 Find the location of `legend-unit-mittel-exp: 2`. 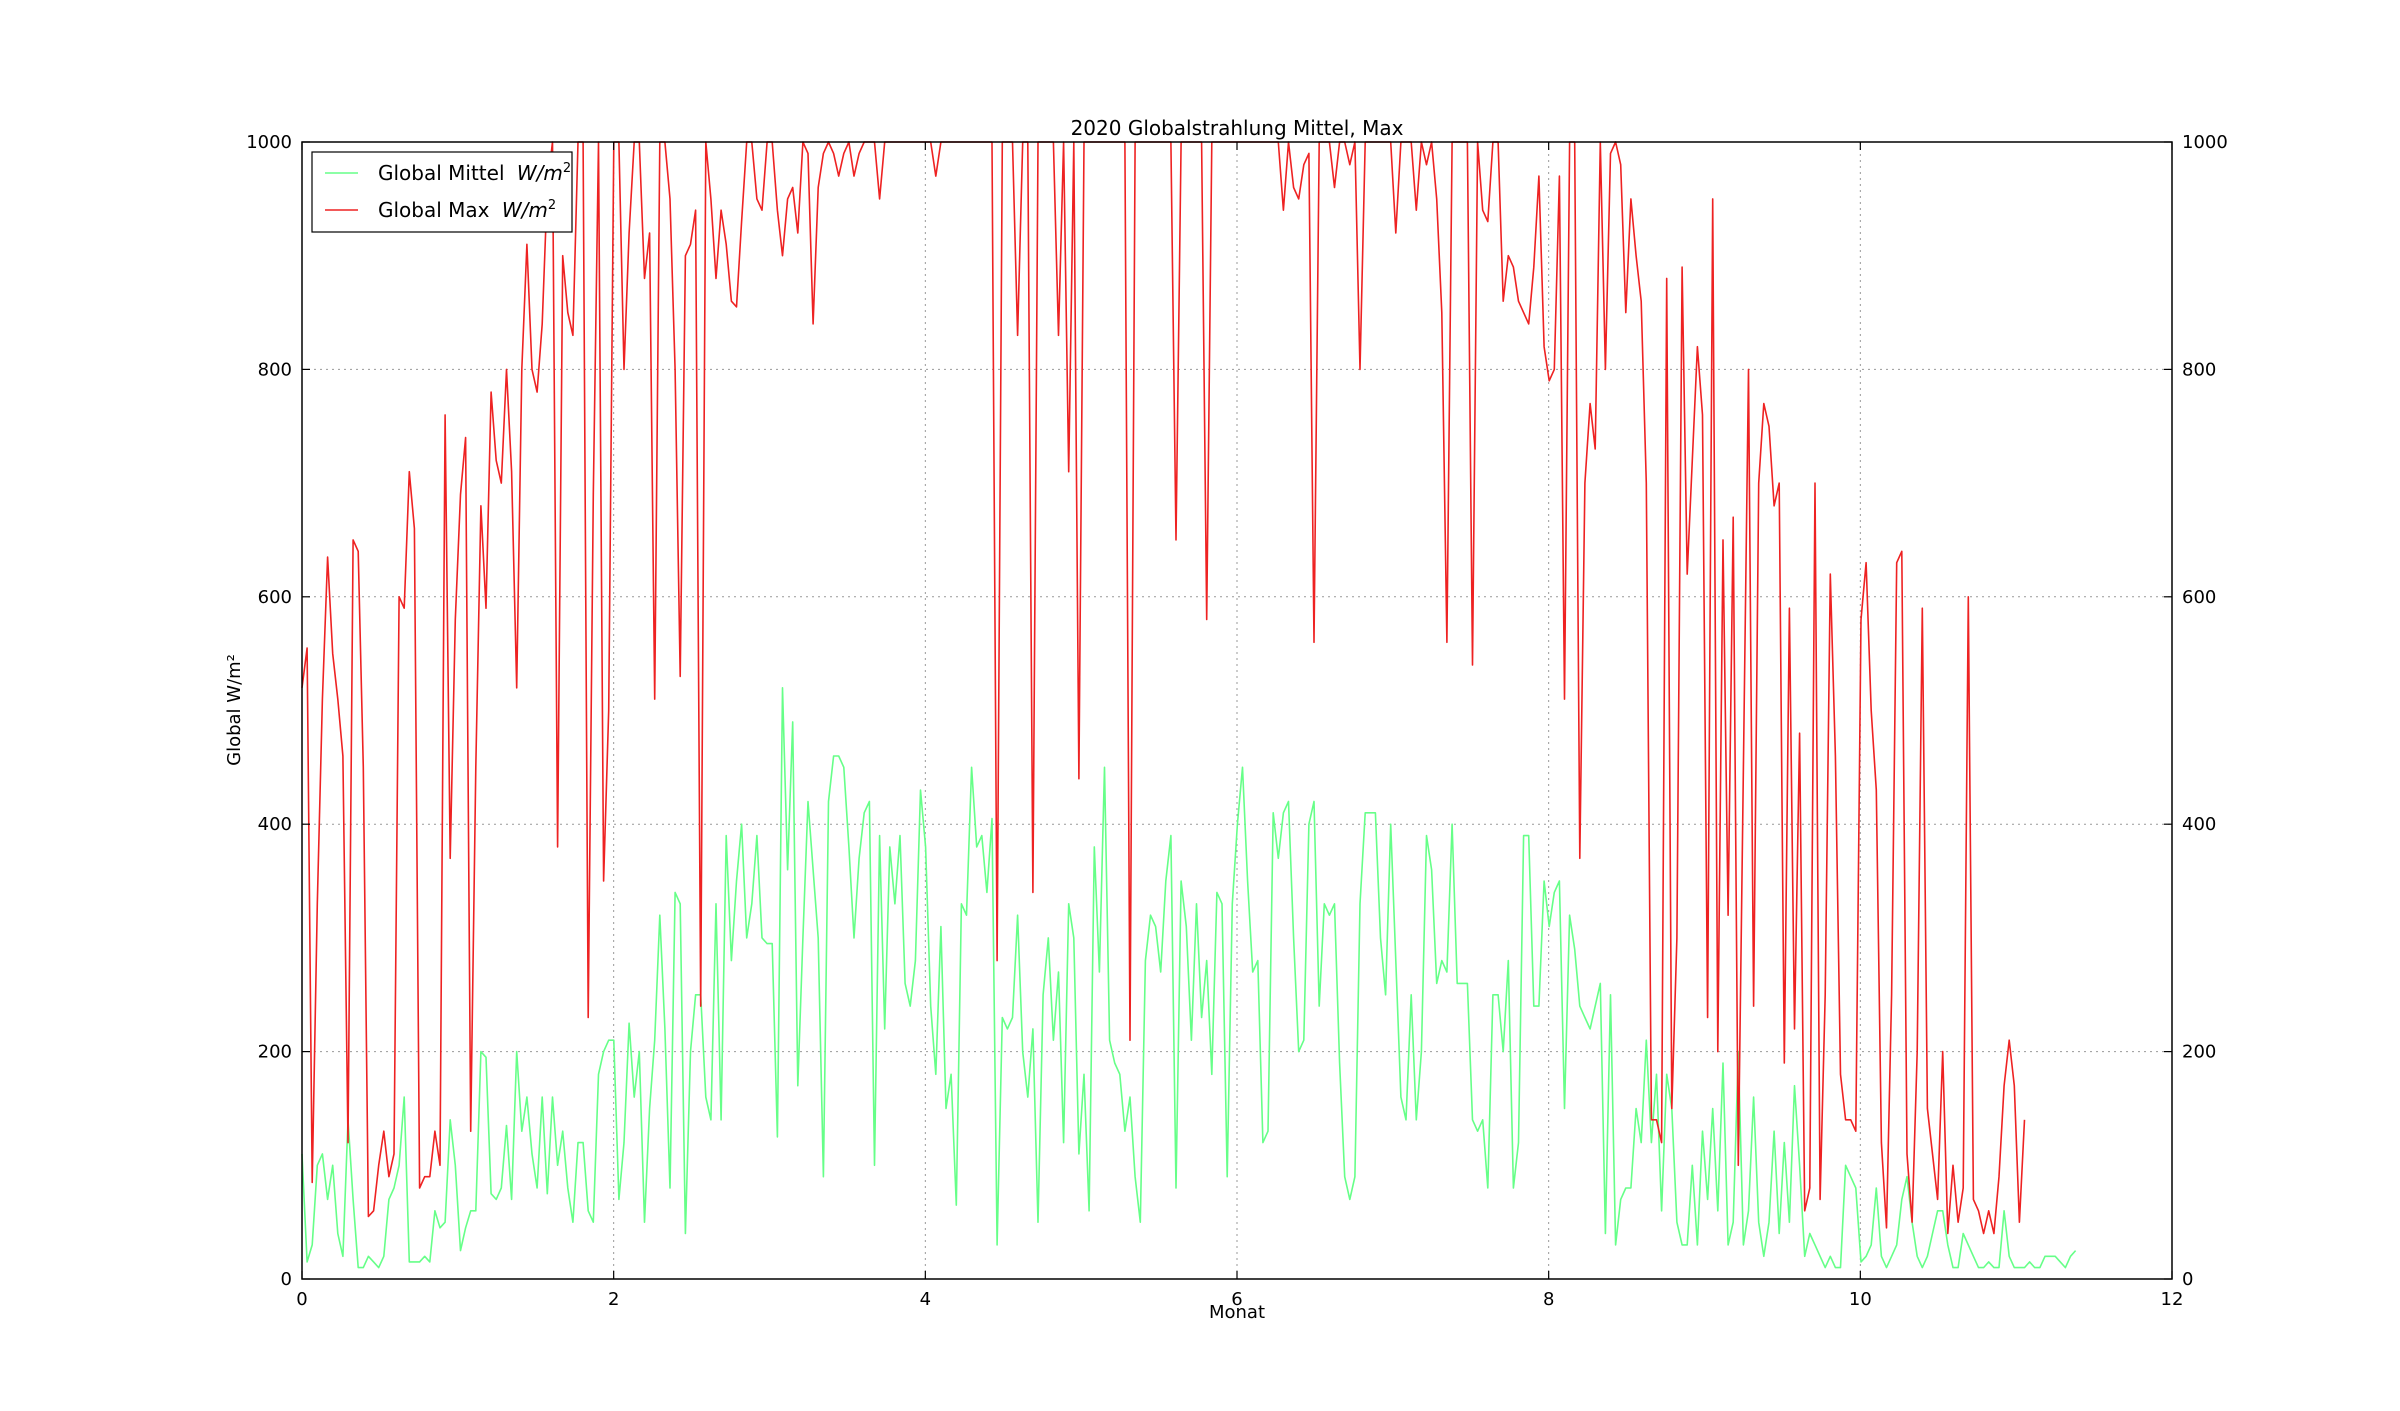

legend-unit-mittel-exp: 2 is located at coordinates (567, 168).